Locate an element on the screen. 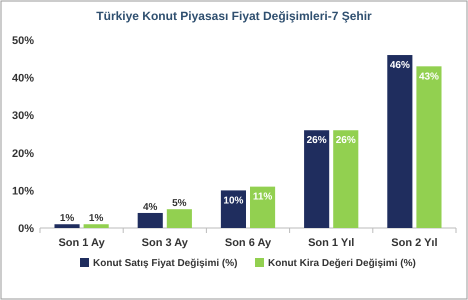 The image size is (468, 300). y-tick-label: 0% is located at coordinates (26, 229).